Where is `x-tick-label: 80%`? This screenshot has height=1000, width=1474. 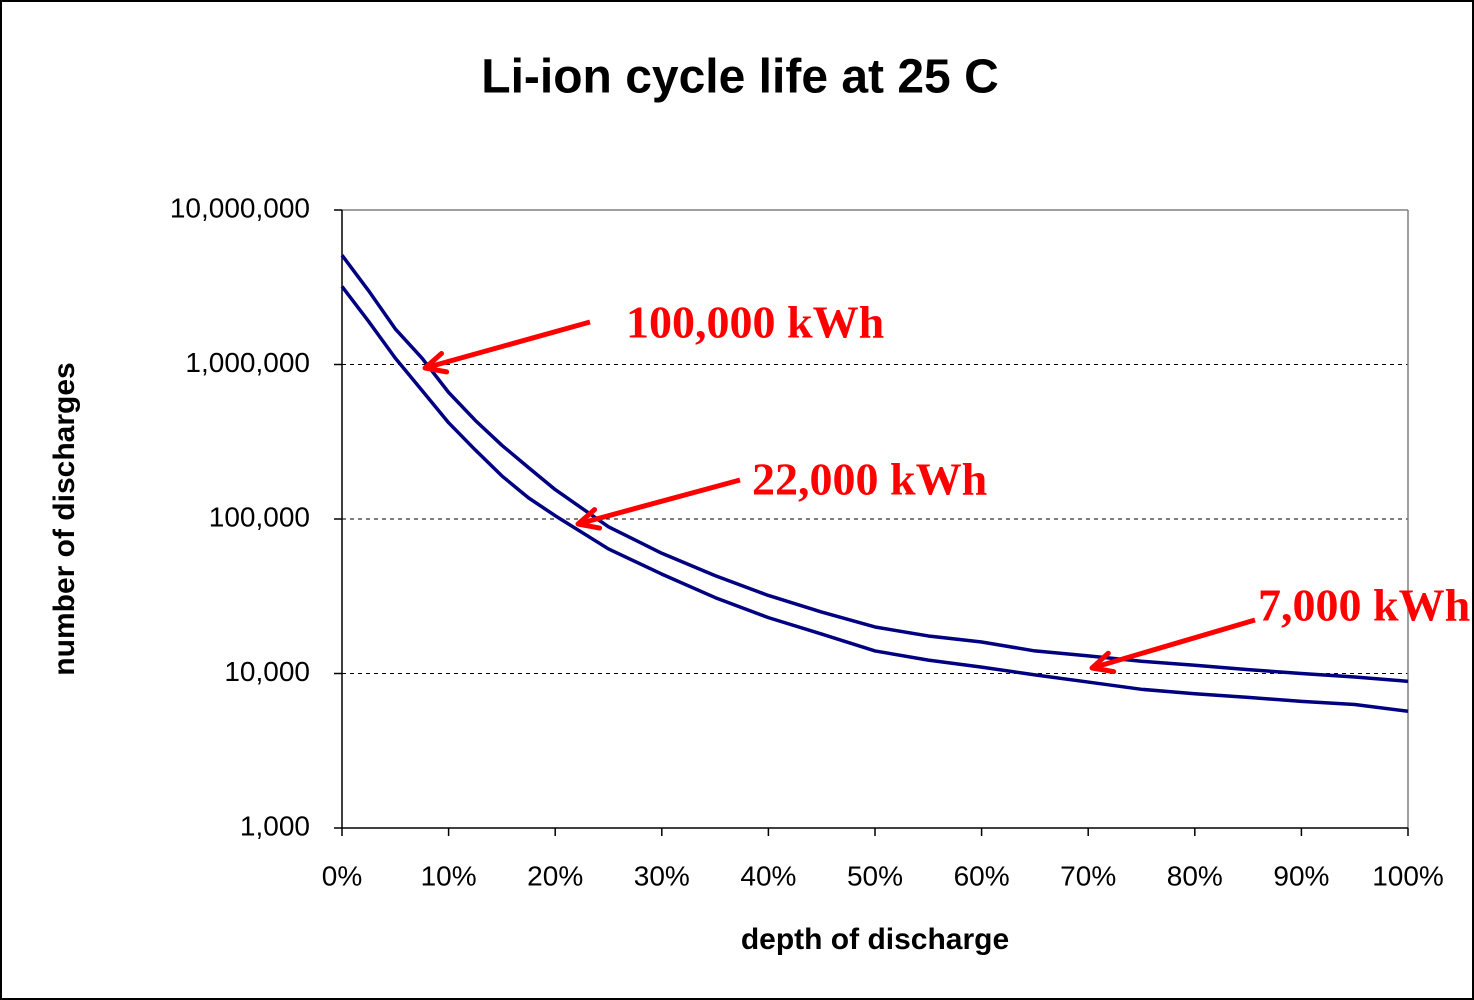
x-tick-label: 80% is located at coordinates (1195, 875).